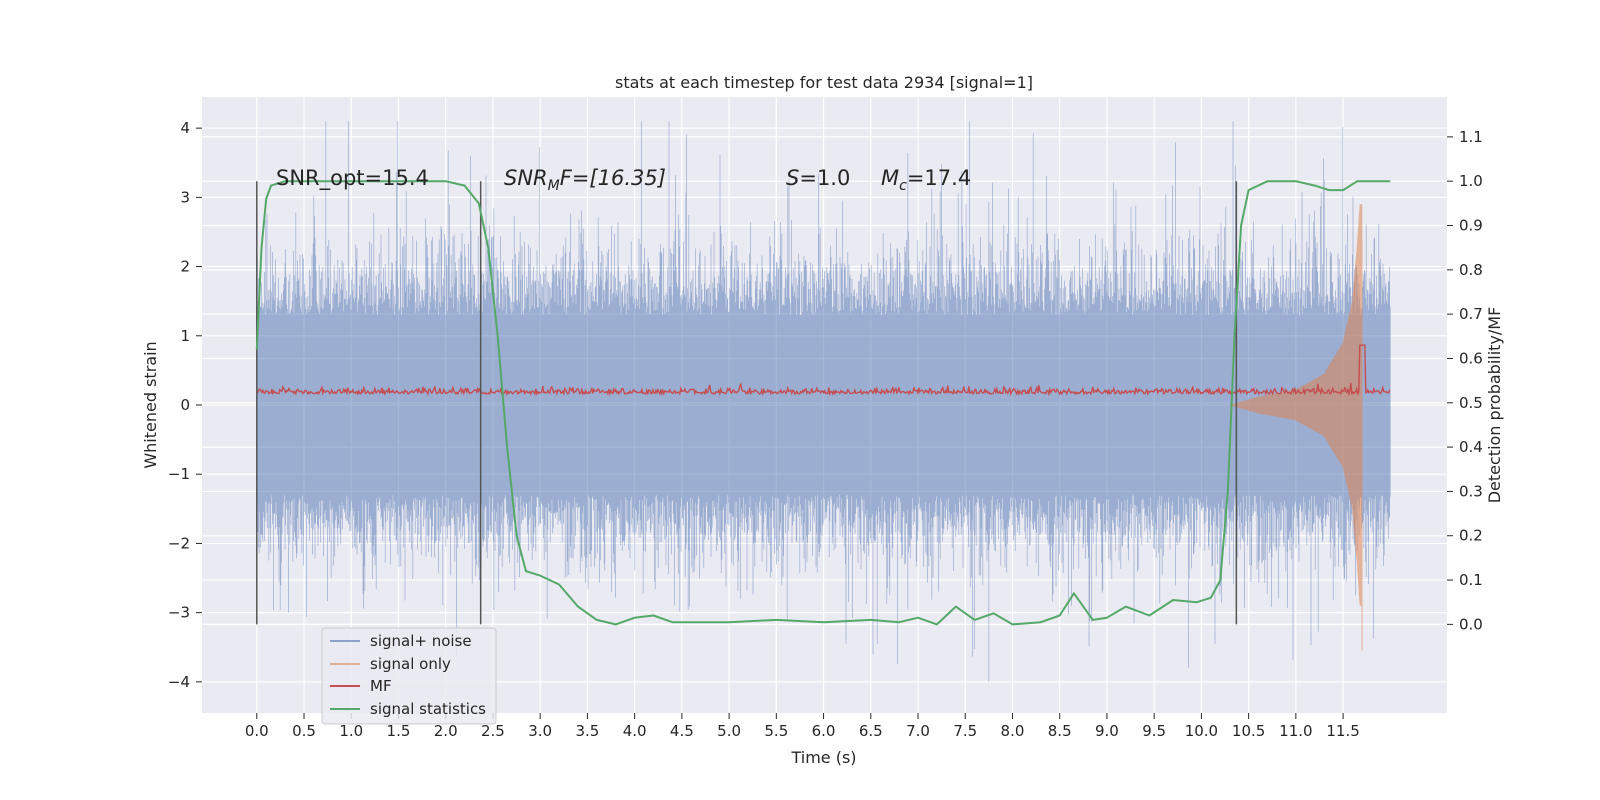 The height and width of the screenshot is (800, 1600). I want to click on y-tick-label: 2, so click(185, 267).